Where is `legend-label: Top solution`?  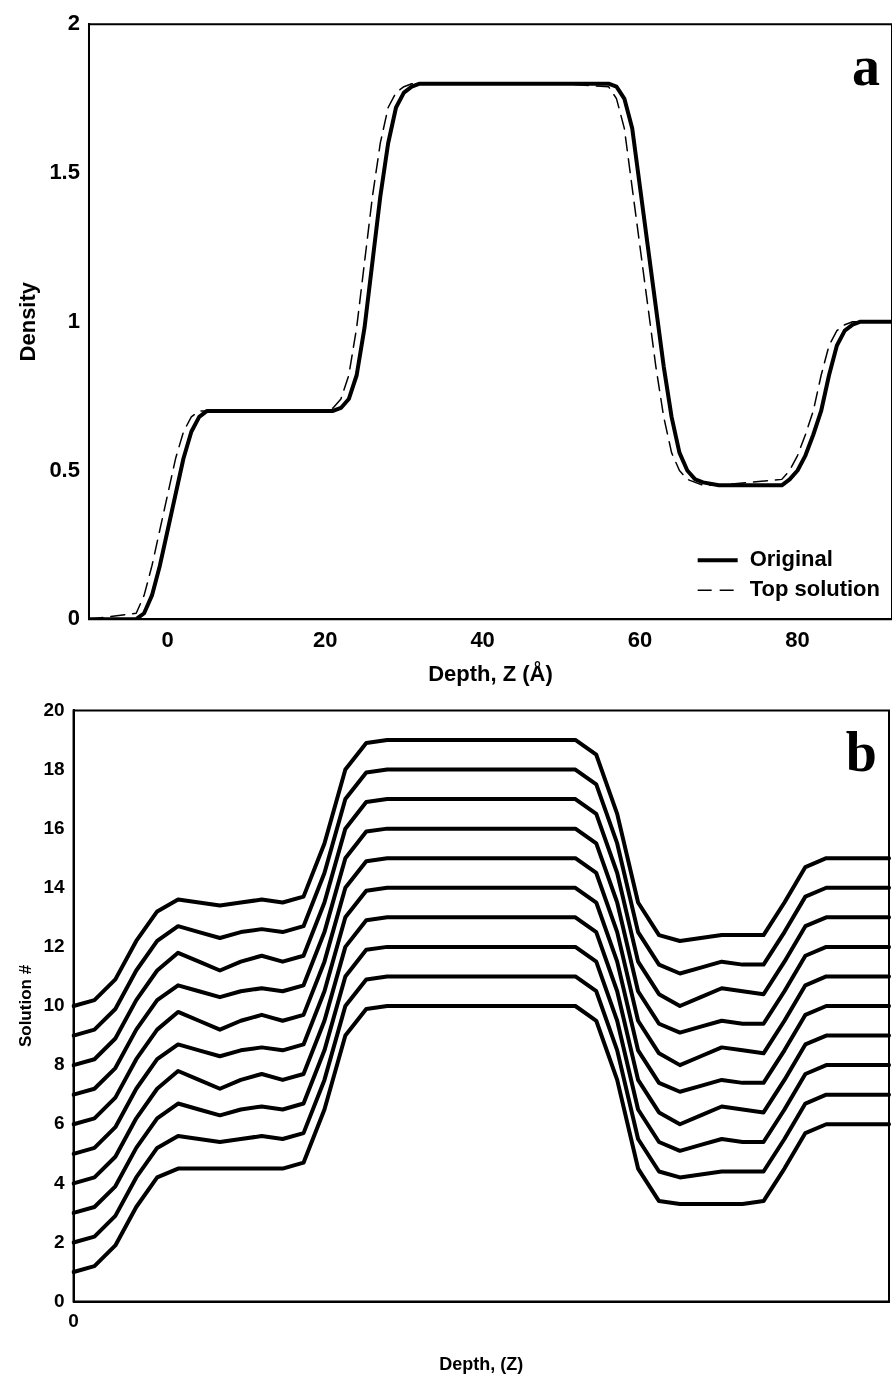
legend-label: Top solution is located at coordinates (815, 589).